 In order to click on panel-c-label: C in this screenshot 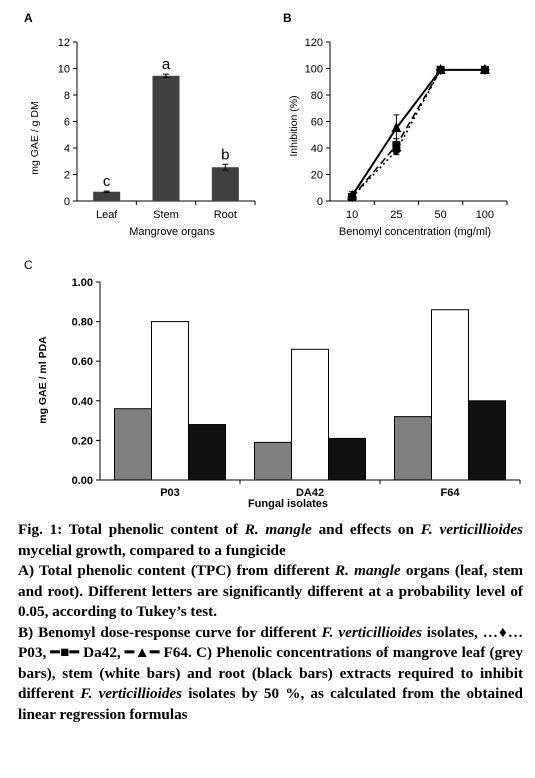, I will do `click(28, 265)`.